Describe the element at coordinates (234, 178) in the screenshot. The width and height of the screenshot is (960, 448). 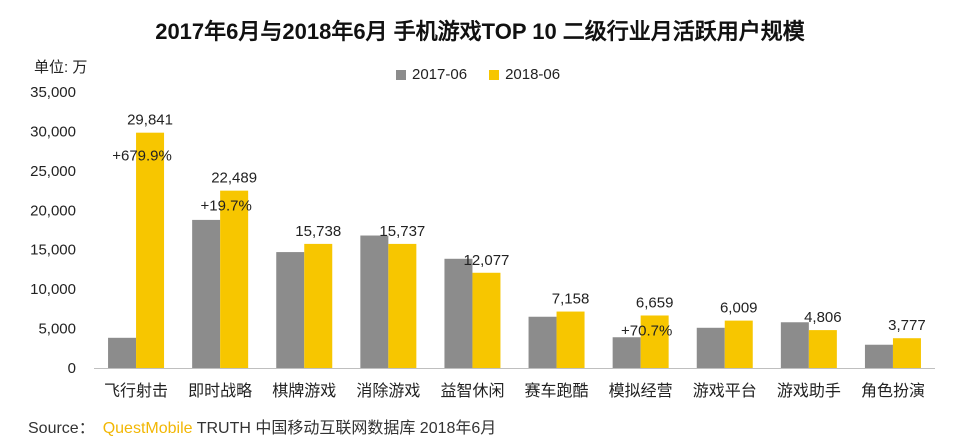
I see `data-label: 22,489` at that location.